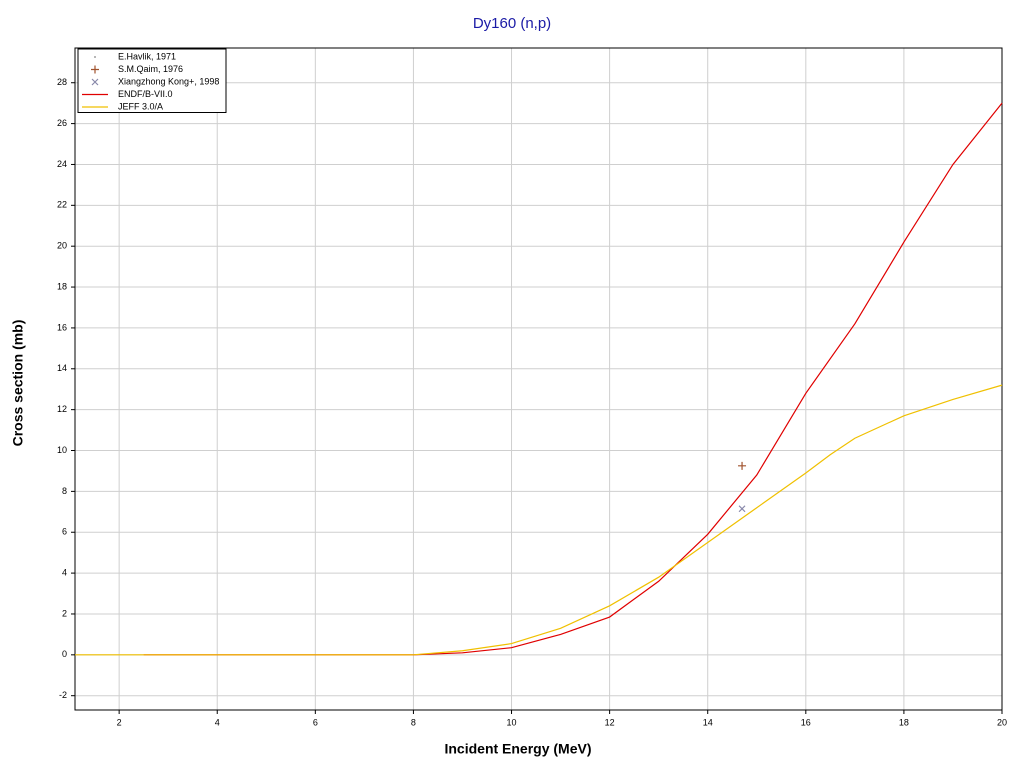 This screenshot has width=1024, height=768. I want to click on y-tick-label: 4, so click(64, 572).